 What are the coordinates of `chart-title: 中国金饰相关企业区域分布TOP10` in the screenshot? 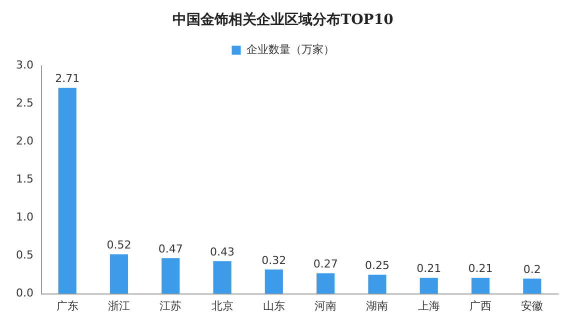 It's located at (283, 19).